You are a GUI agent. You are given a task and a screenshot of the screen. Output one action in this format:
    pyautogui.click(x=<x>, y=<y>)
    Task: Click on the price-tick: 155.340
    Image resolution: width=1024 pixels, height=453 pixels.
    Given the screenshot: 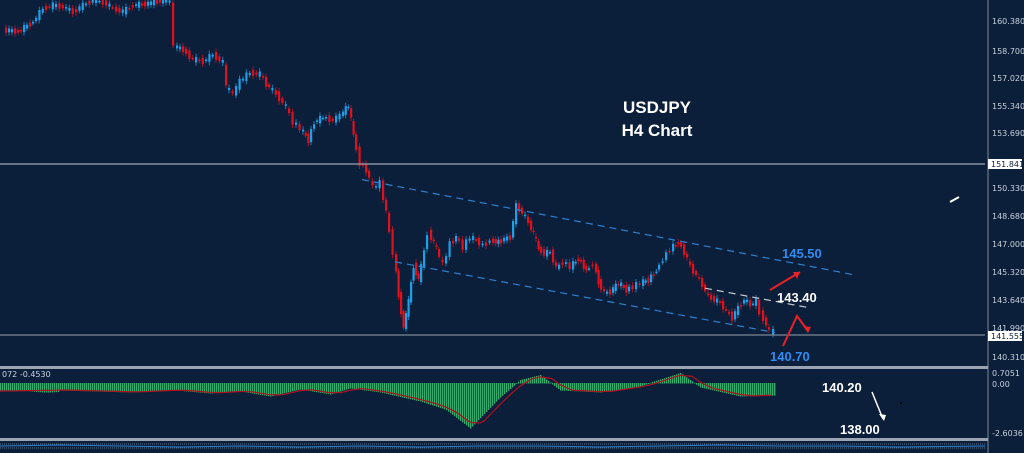 What is the action you would take?
    pyautogui.click(x=1008, y=106)
    